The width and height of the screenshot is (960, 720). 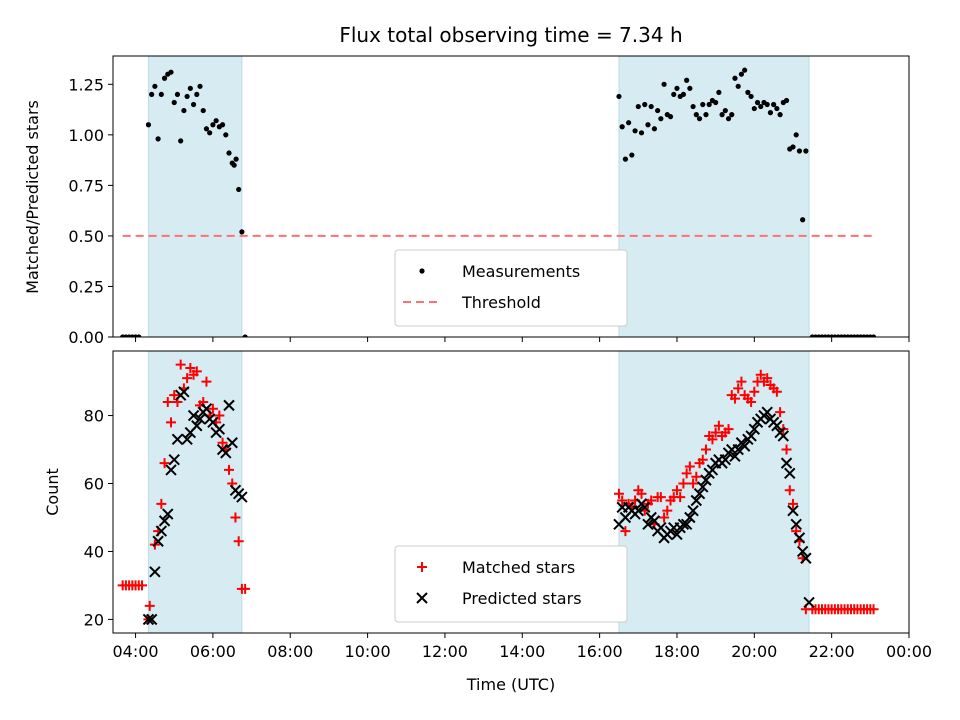 I want to click on legend-label: Matched stars, so click(x=518, y=567).